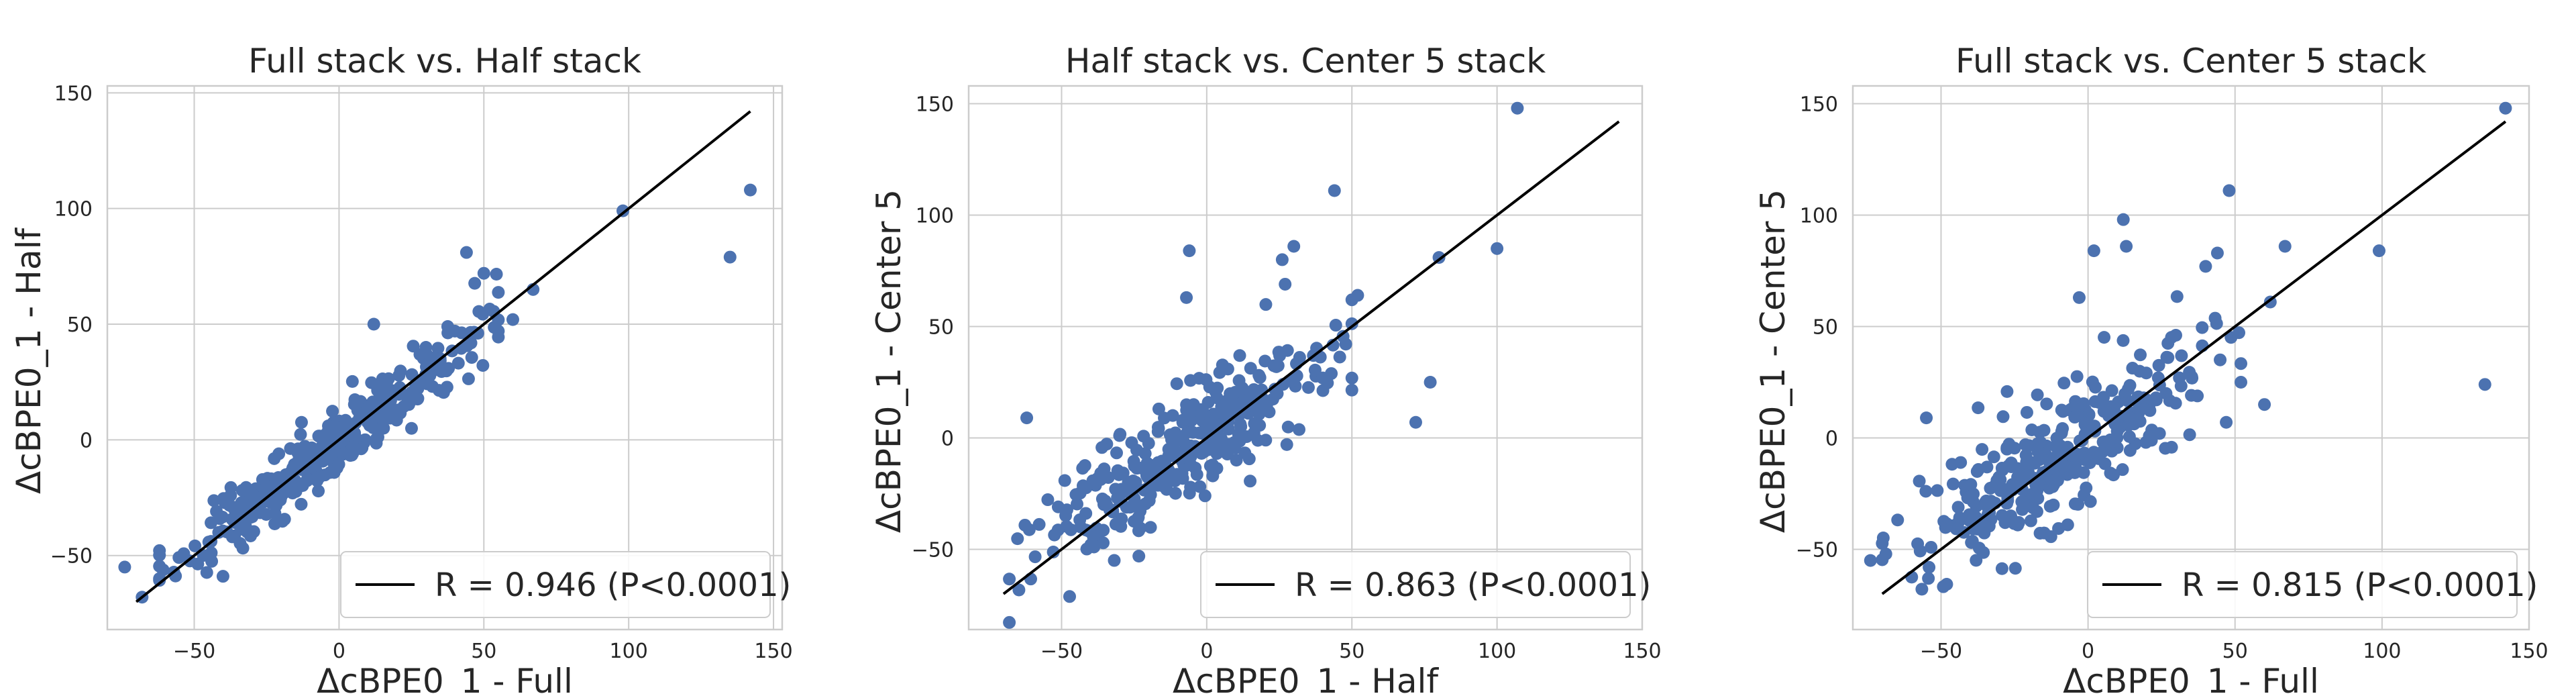  What do you see at coordinates (483, 651) in the screenshot?
I see `x-tick-label: 50` at bounding box center [483, 651].